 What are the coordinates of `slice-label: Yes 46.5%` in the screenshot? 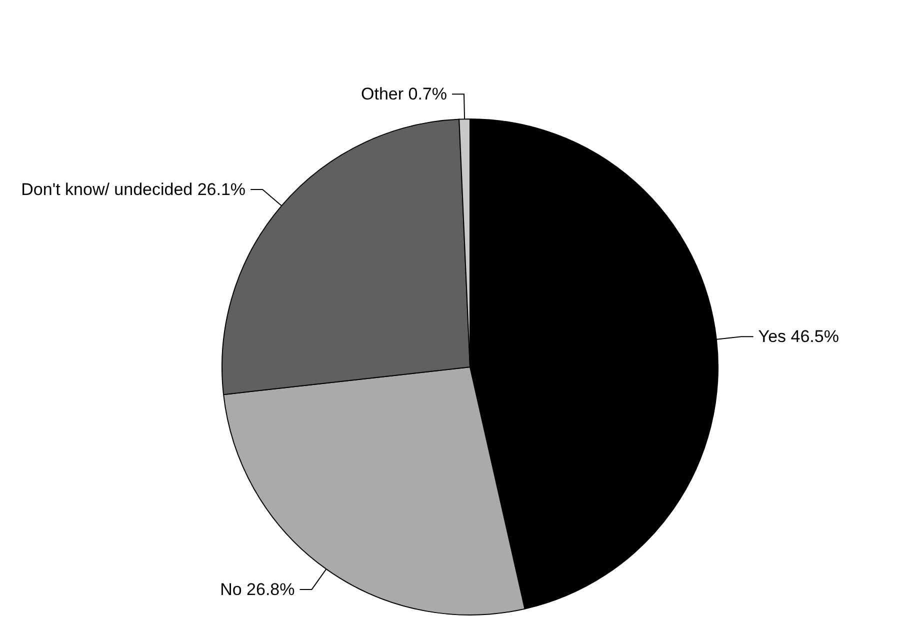 It's located at (798, 336).